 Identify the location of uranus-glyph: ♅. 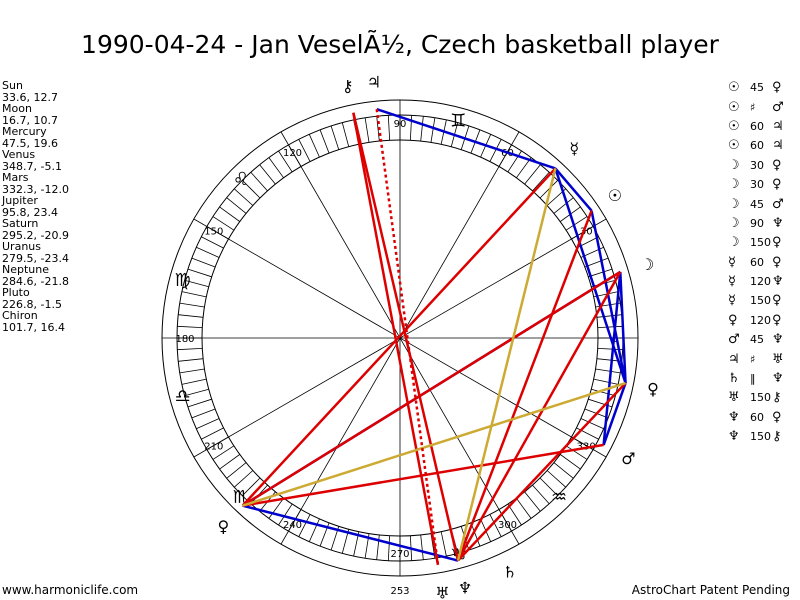
(442, 591).